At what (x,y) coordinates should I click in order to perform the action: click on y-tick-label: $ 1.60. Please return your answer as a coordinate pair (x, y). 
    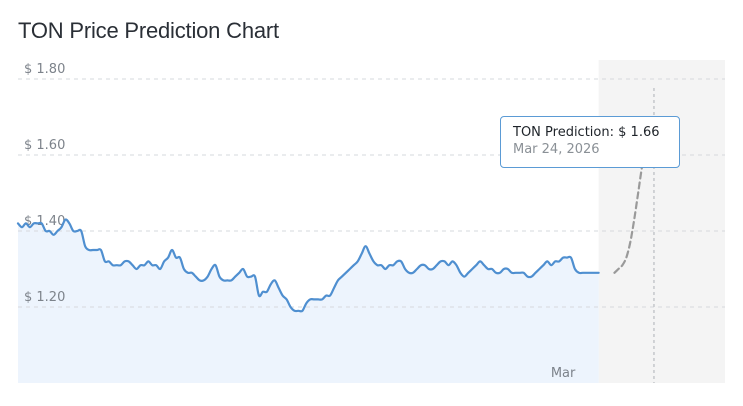
    Looking at the image, I should click on (44, 145).